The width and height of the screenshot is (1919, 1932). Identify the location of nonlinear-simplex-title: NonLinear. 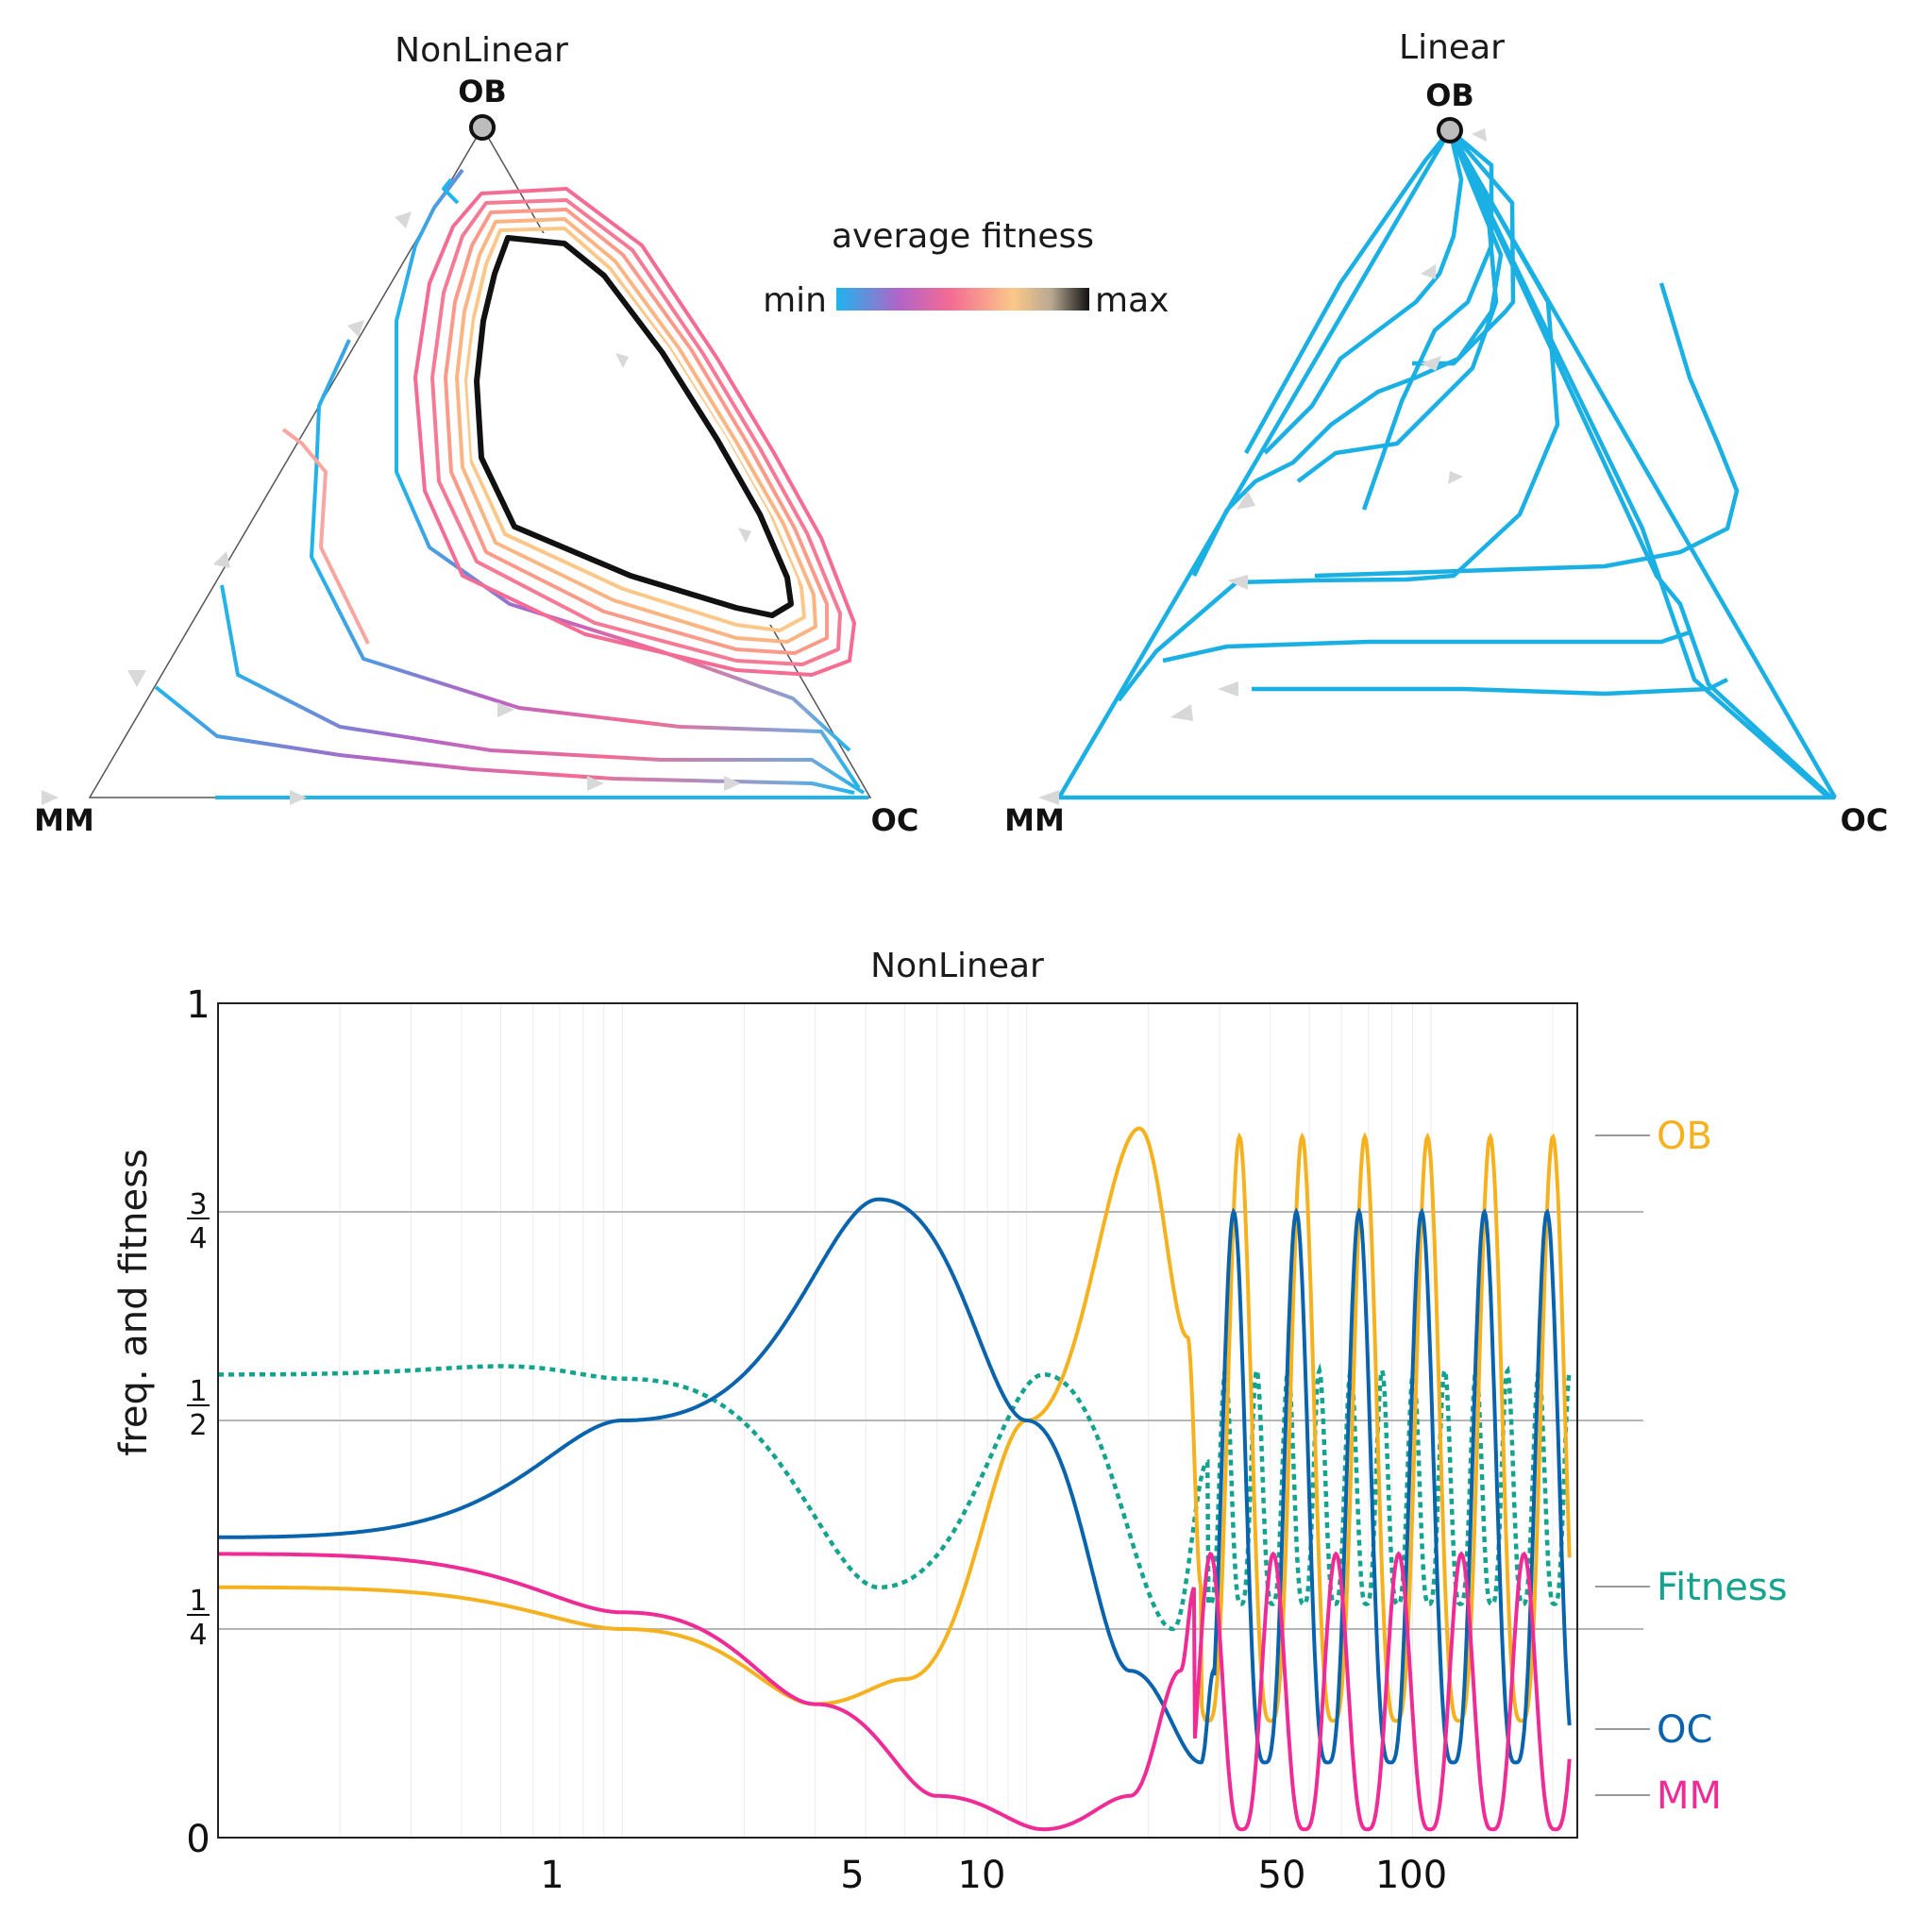
(481, 50).